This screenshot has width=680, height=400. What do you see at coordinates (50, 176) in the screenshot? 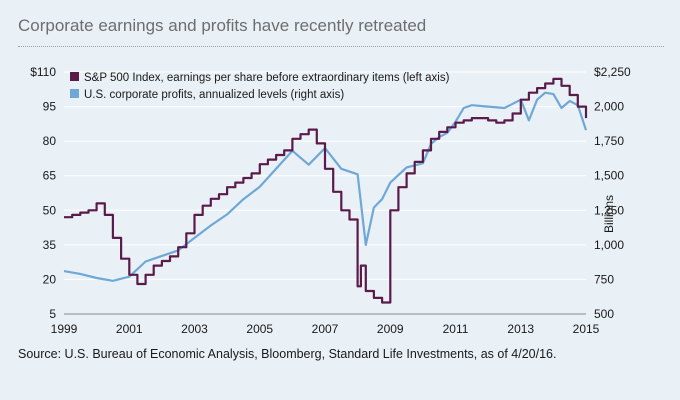
I see `left-tick-label: 65` at bounding box center [50, 176].